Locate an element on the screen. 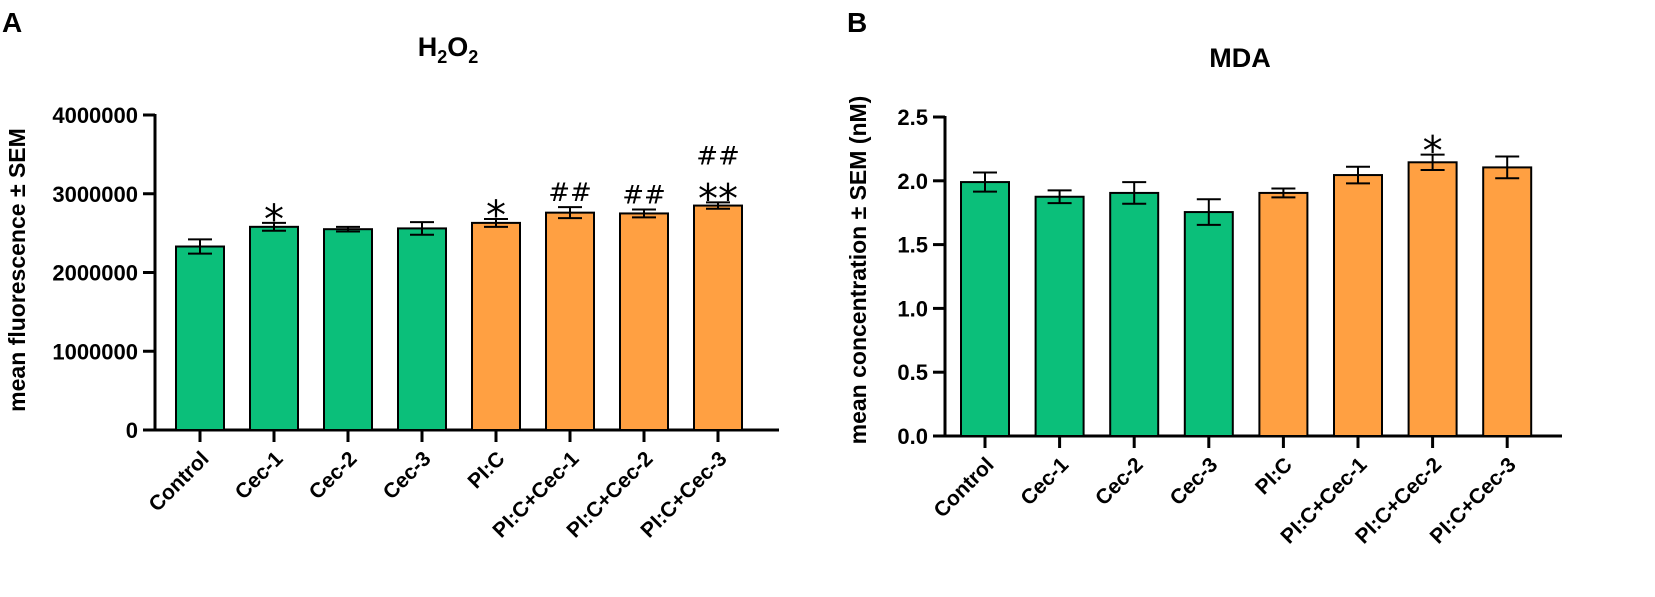  y-tick-label-a: 4000000 is located at coordinates (95, 115).